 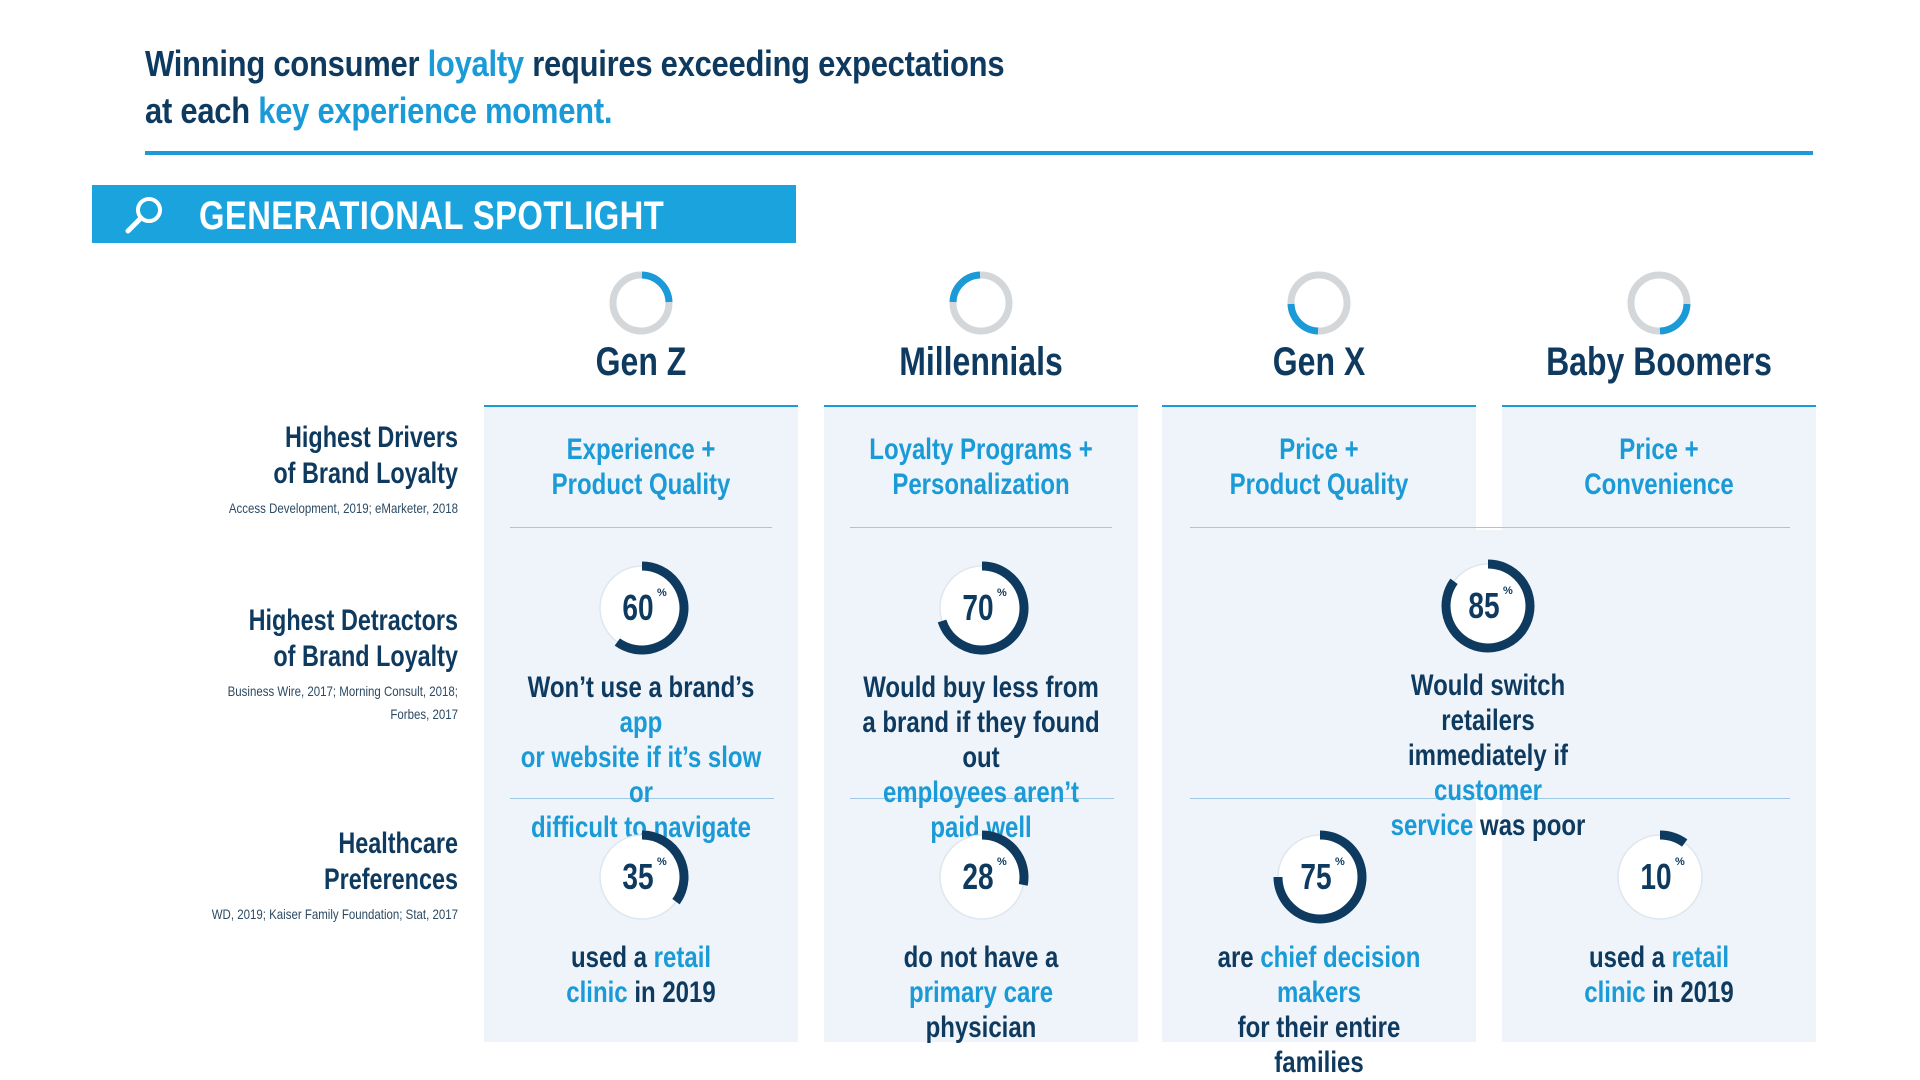 I want to click on stat-donut-millennials-detractor: 70%, so click(x=983, y=608).